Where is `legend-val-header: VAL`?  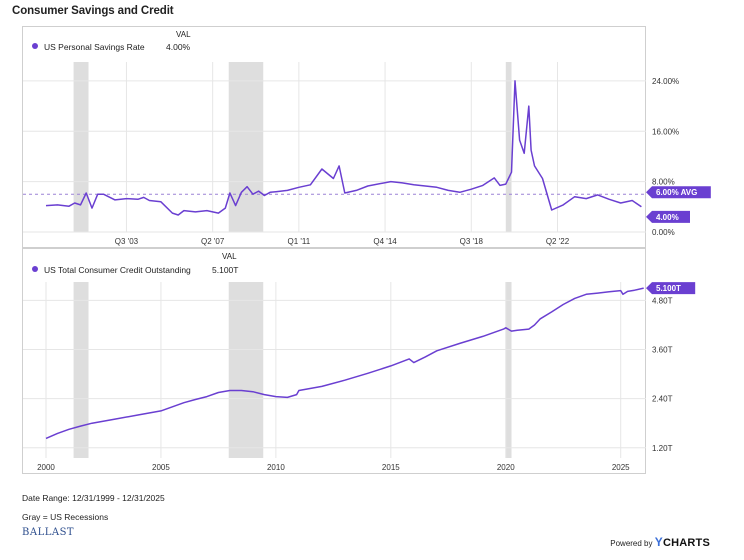 legend-val-header: VAL is located at coordinates (183, 34).